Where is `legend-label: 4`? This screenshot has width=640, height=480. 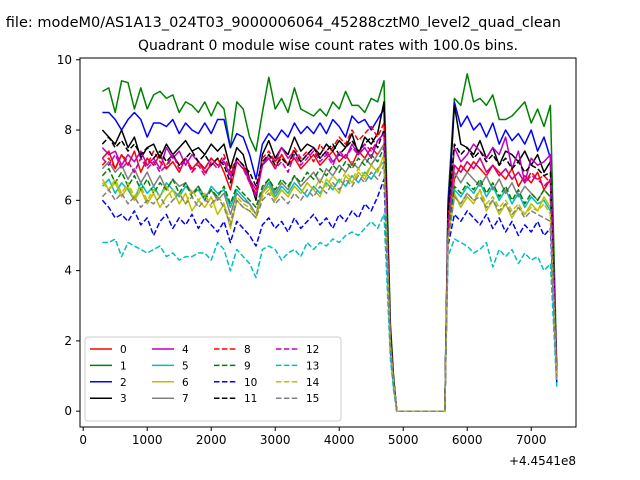
legend-label: 4 is located at coordinates (185, 350).